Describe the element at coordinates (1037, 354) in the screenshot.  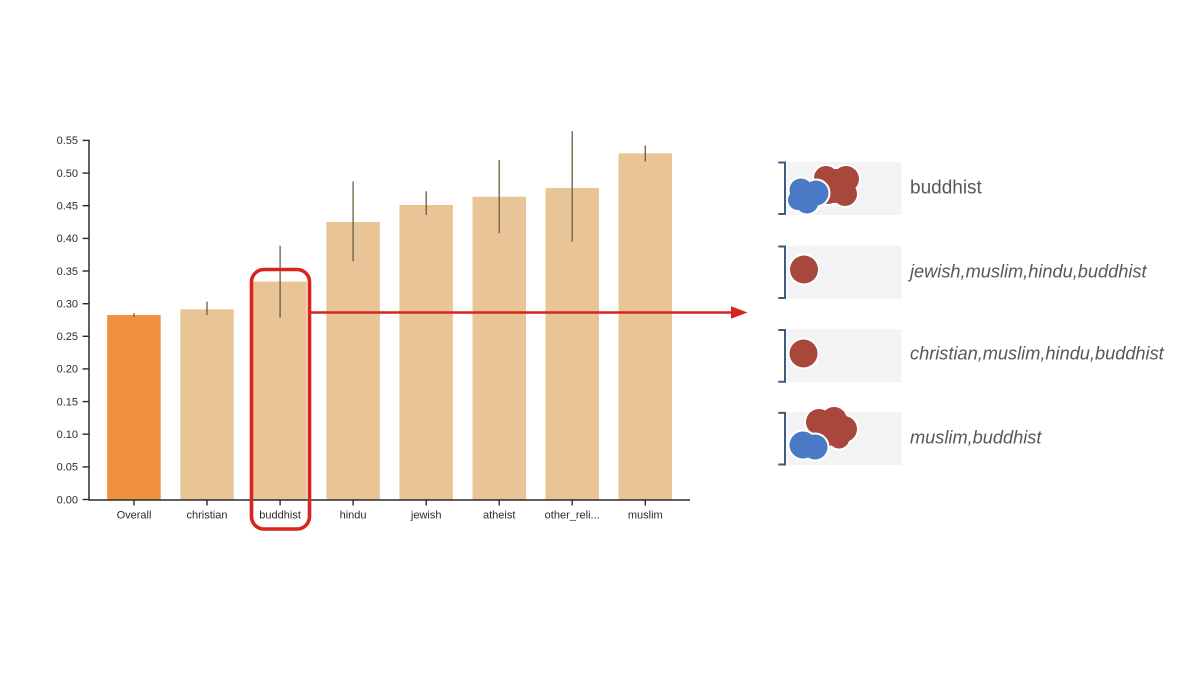
I see `svg-text:christian,muslim,hindu,buddhis: christian,muslim,hindu,buddhist` at that location.